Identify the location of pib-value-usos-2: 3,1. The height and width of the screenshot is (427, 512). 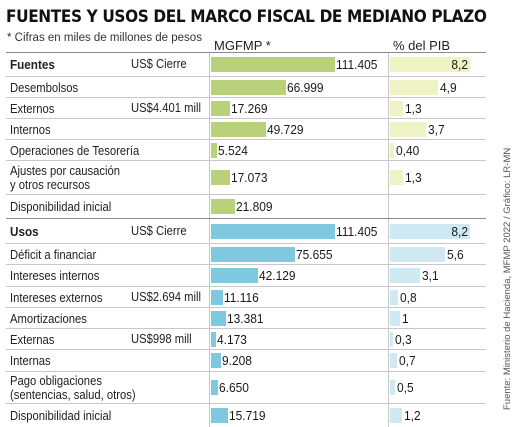
(430, 275).